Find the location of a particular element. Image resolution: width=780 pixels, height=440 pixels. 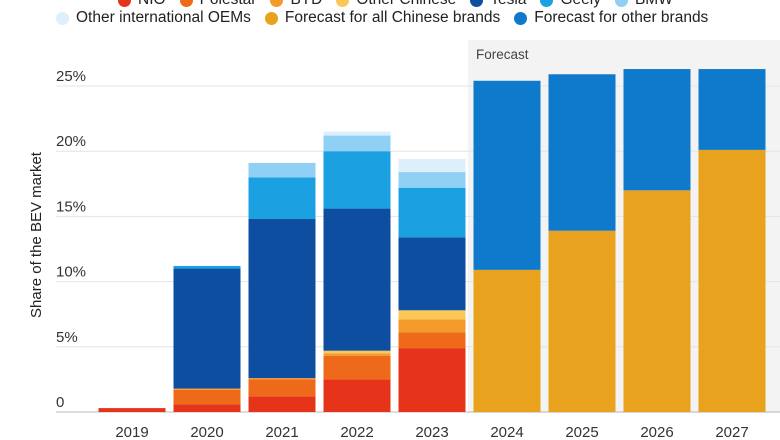

x-tick-label-2019: 2019 is located at coordinates (131, 432).